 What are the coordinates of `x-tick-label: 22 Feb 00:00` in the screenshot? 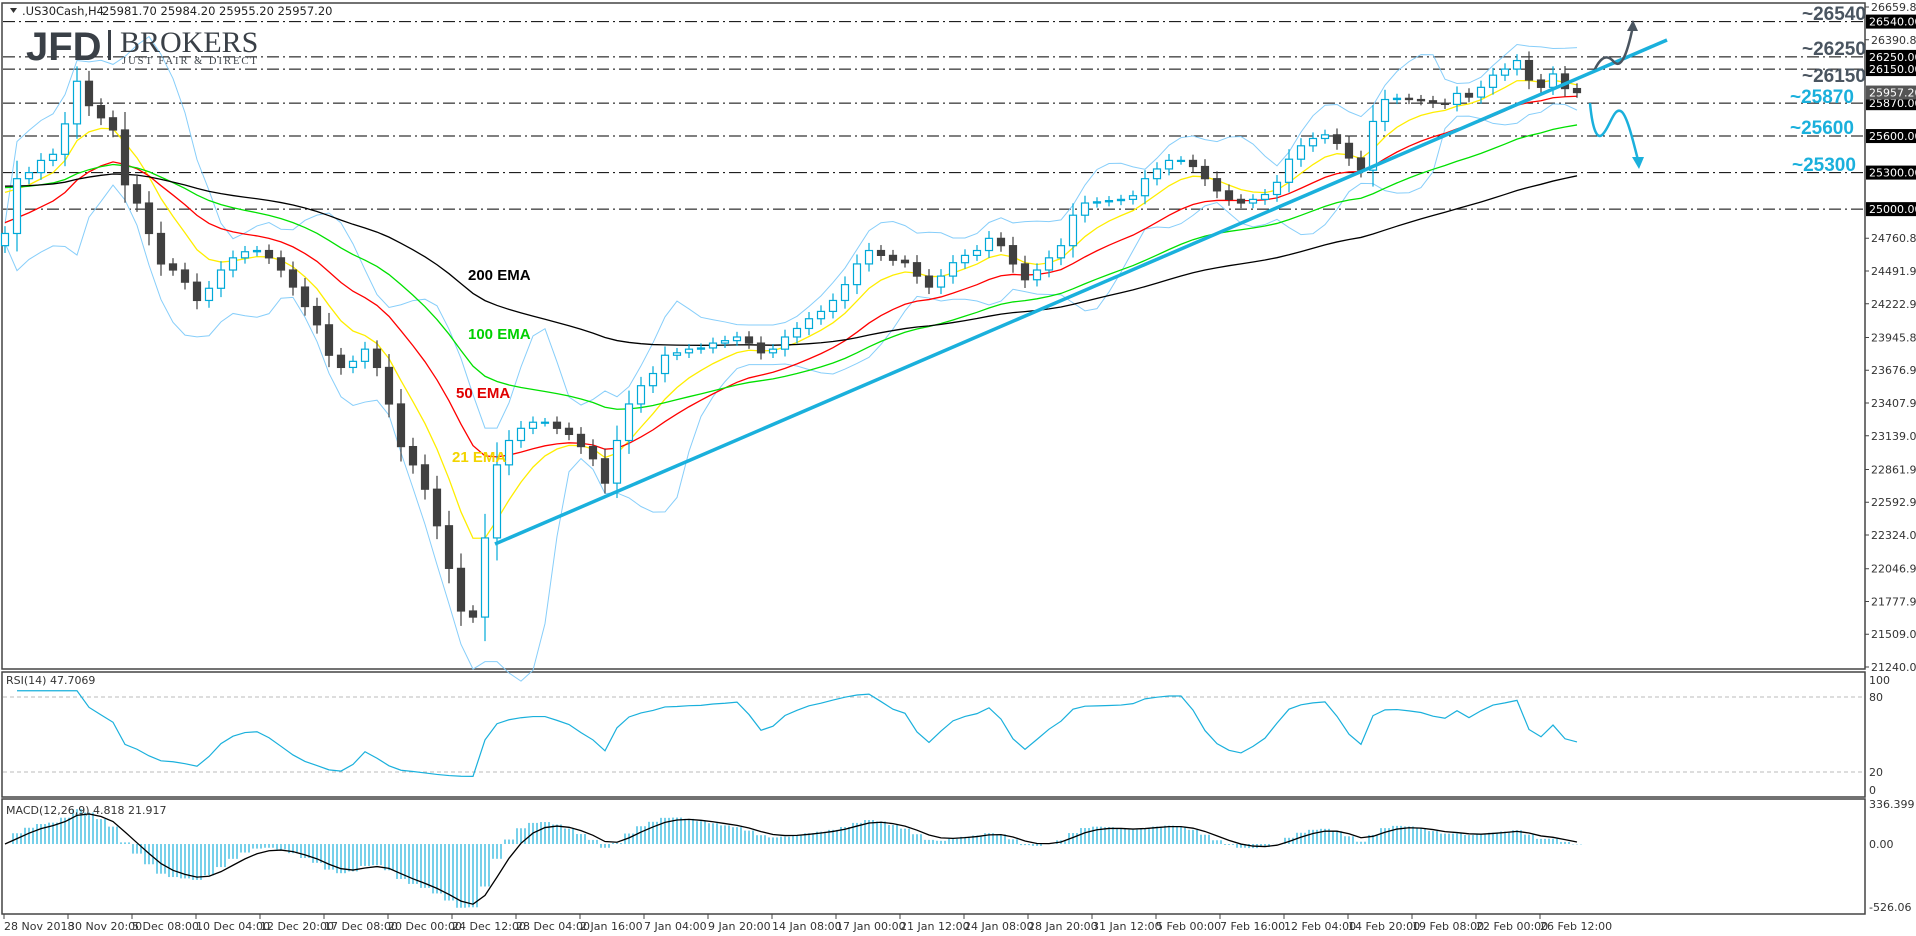 It's located at (1512, 926).